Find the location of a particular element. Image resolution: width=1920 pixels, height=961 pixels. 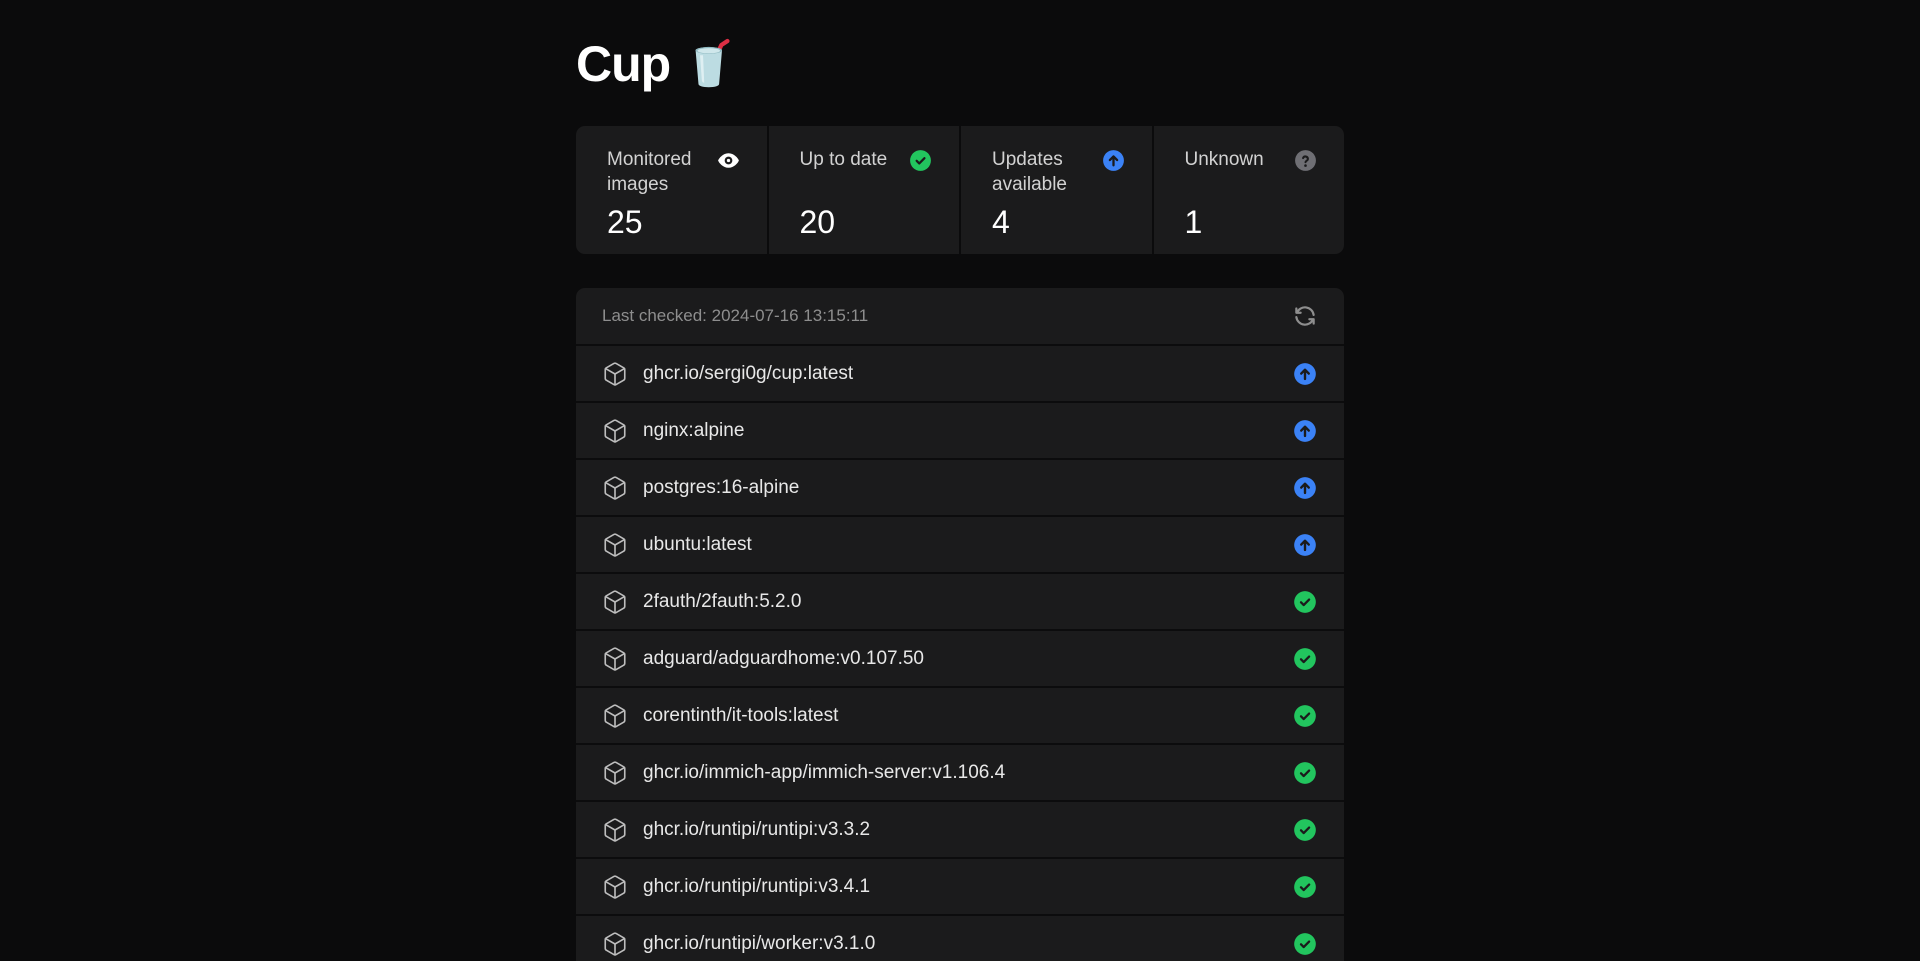

image-row: 2fauth/2fauth:5.2.0 is located at coordinates (960, 600).